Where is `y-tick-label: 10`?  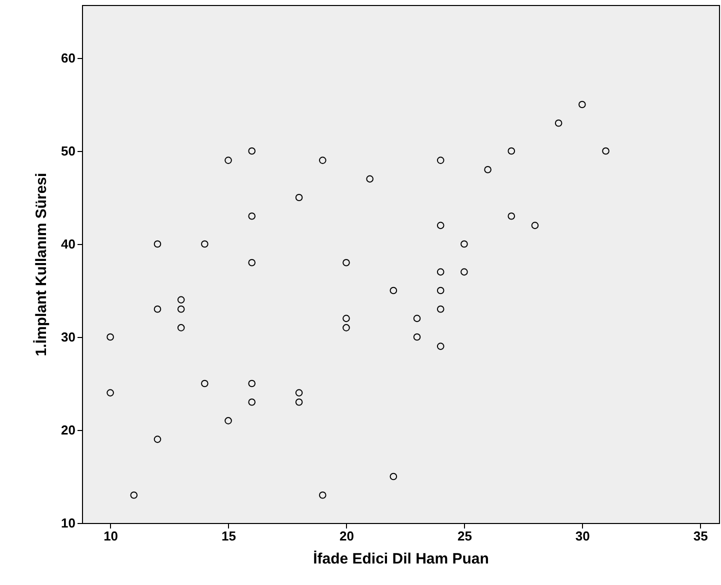
y-tick-label: 10 is located at coordinates (68, 523).